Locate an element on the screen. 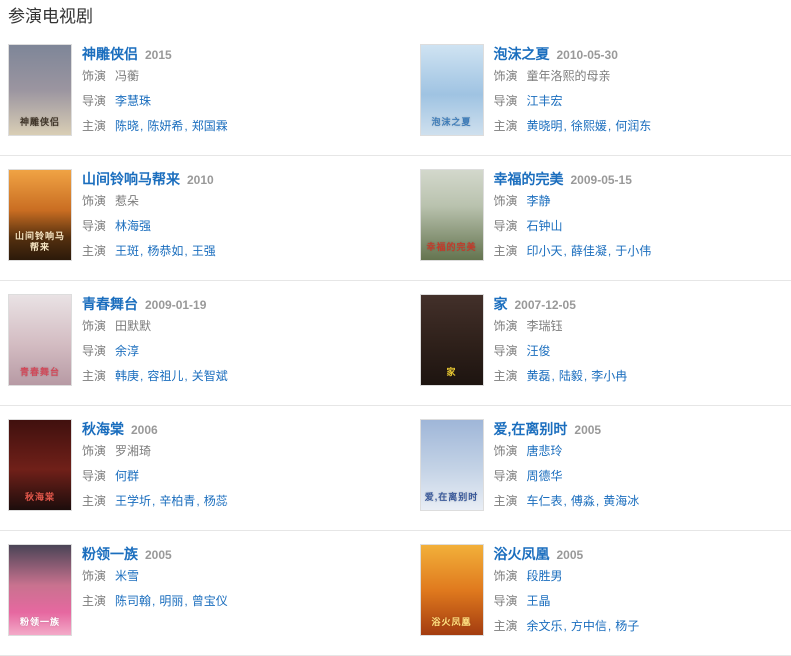  person-link: 傅淼 is located at coordinates (583, 501).